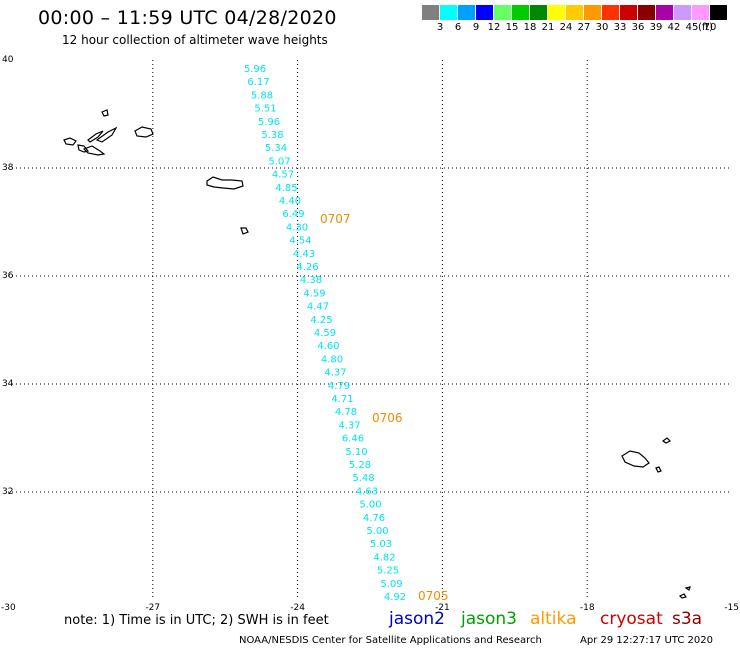 The height and width of the screenshot is (650, 740). What do you see at coordinates (587, 608) in the screenshot?
I see `lon-tick-label: -18` at bounding box center [587, 608].